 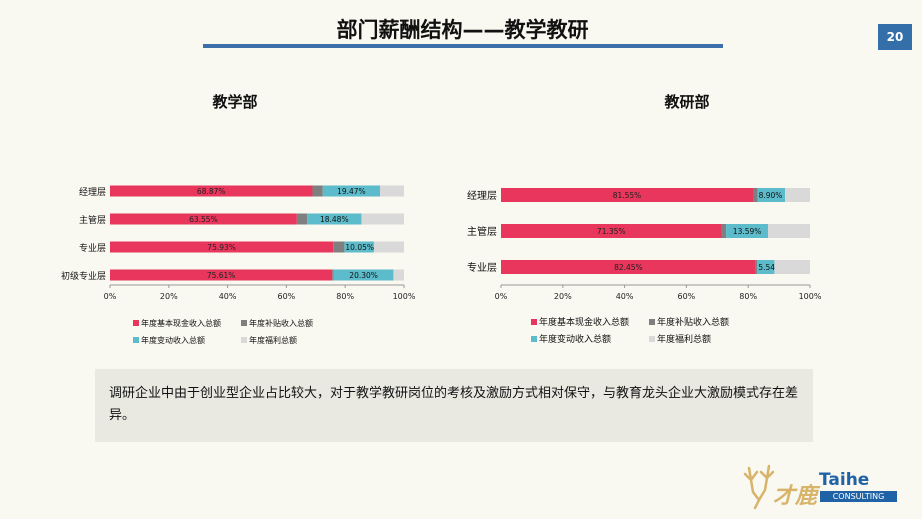 What do you see at coordinates (895, 37) in the screenshot?
I see `page-number-badge: 20` at bounding box center [895, 37].